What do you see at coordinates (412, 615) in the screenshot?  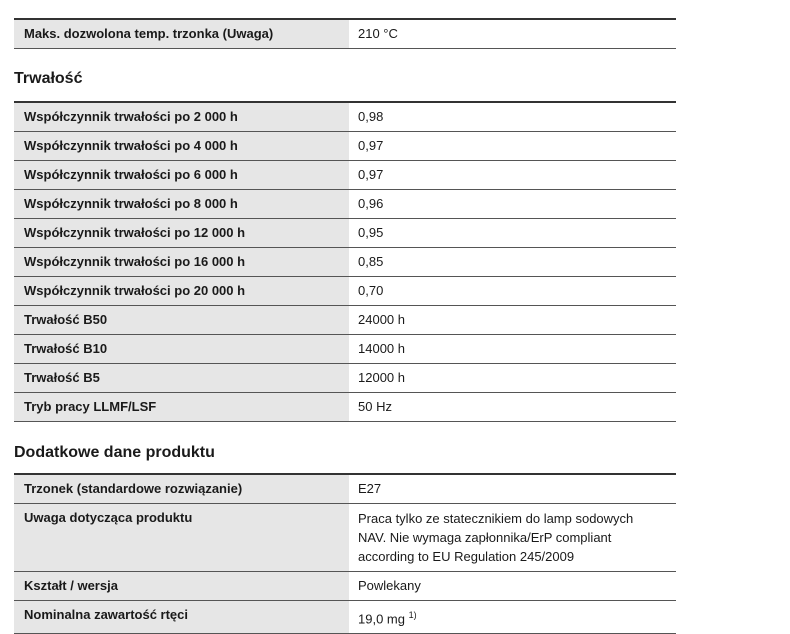 I see `footnote-marker: 1)` at bounding box center [412, 615].